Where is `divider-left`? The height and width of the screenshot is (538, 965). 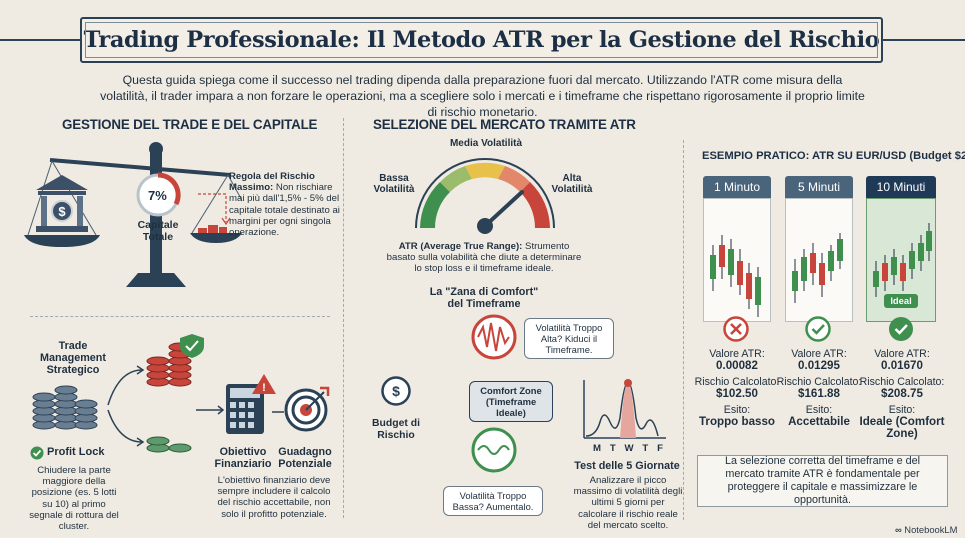
divider-left is located at coordinates (343, 318).